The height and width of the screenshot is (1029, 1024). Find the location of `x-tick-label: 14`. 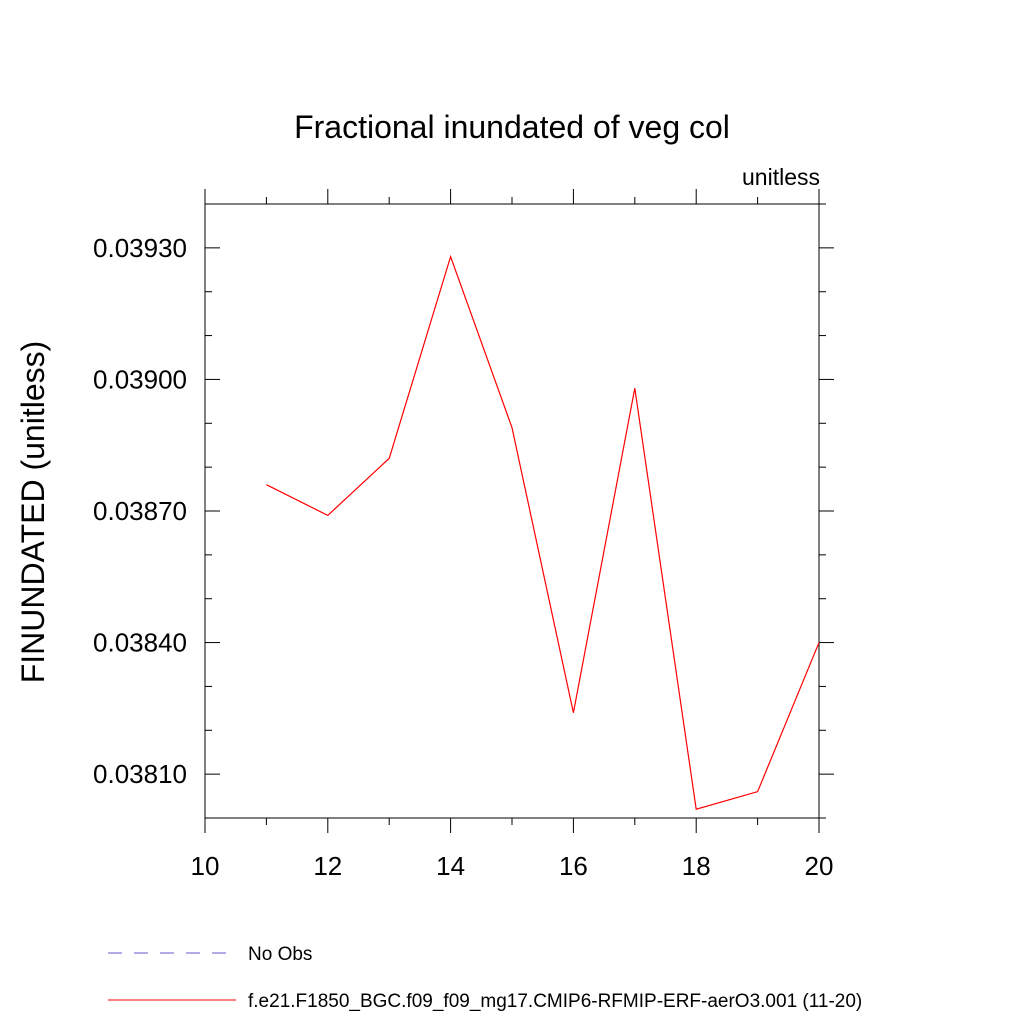

x-tick-label: 14 is located at coordinates (450, 866).